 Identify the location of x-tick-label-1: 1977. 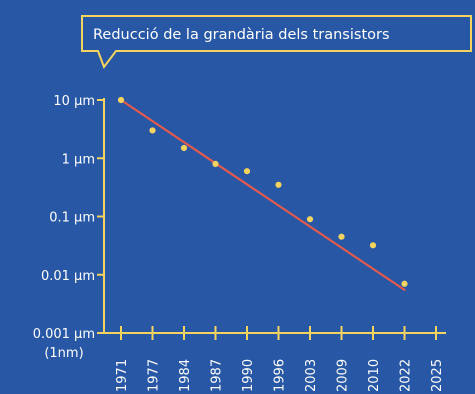
(154, 375).